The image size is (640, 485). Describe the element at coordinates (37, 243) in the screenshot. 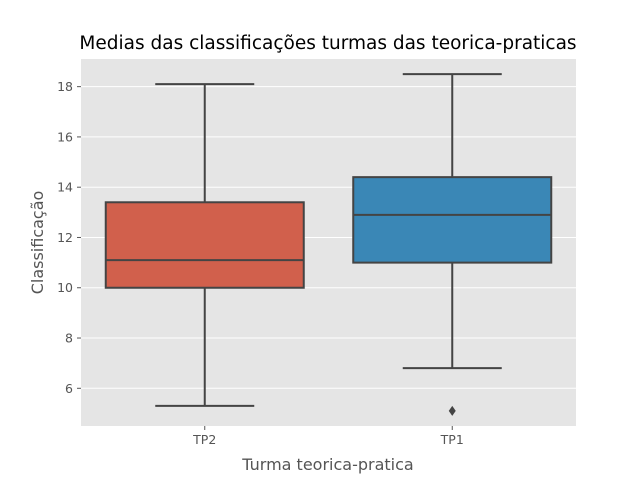

I see `y-axis-label: Classificação` at that location.